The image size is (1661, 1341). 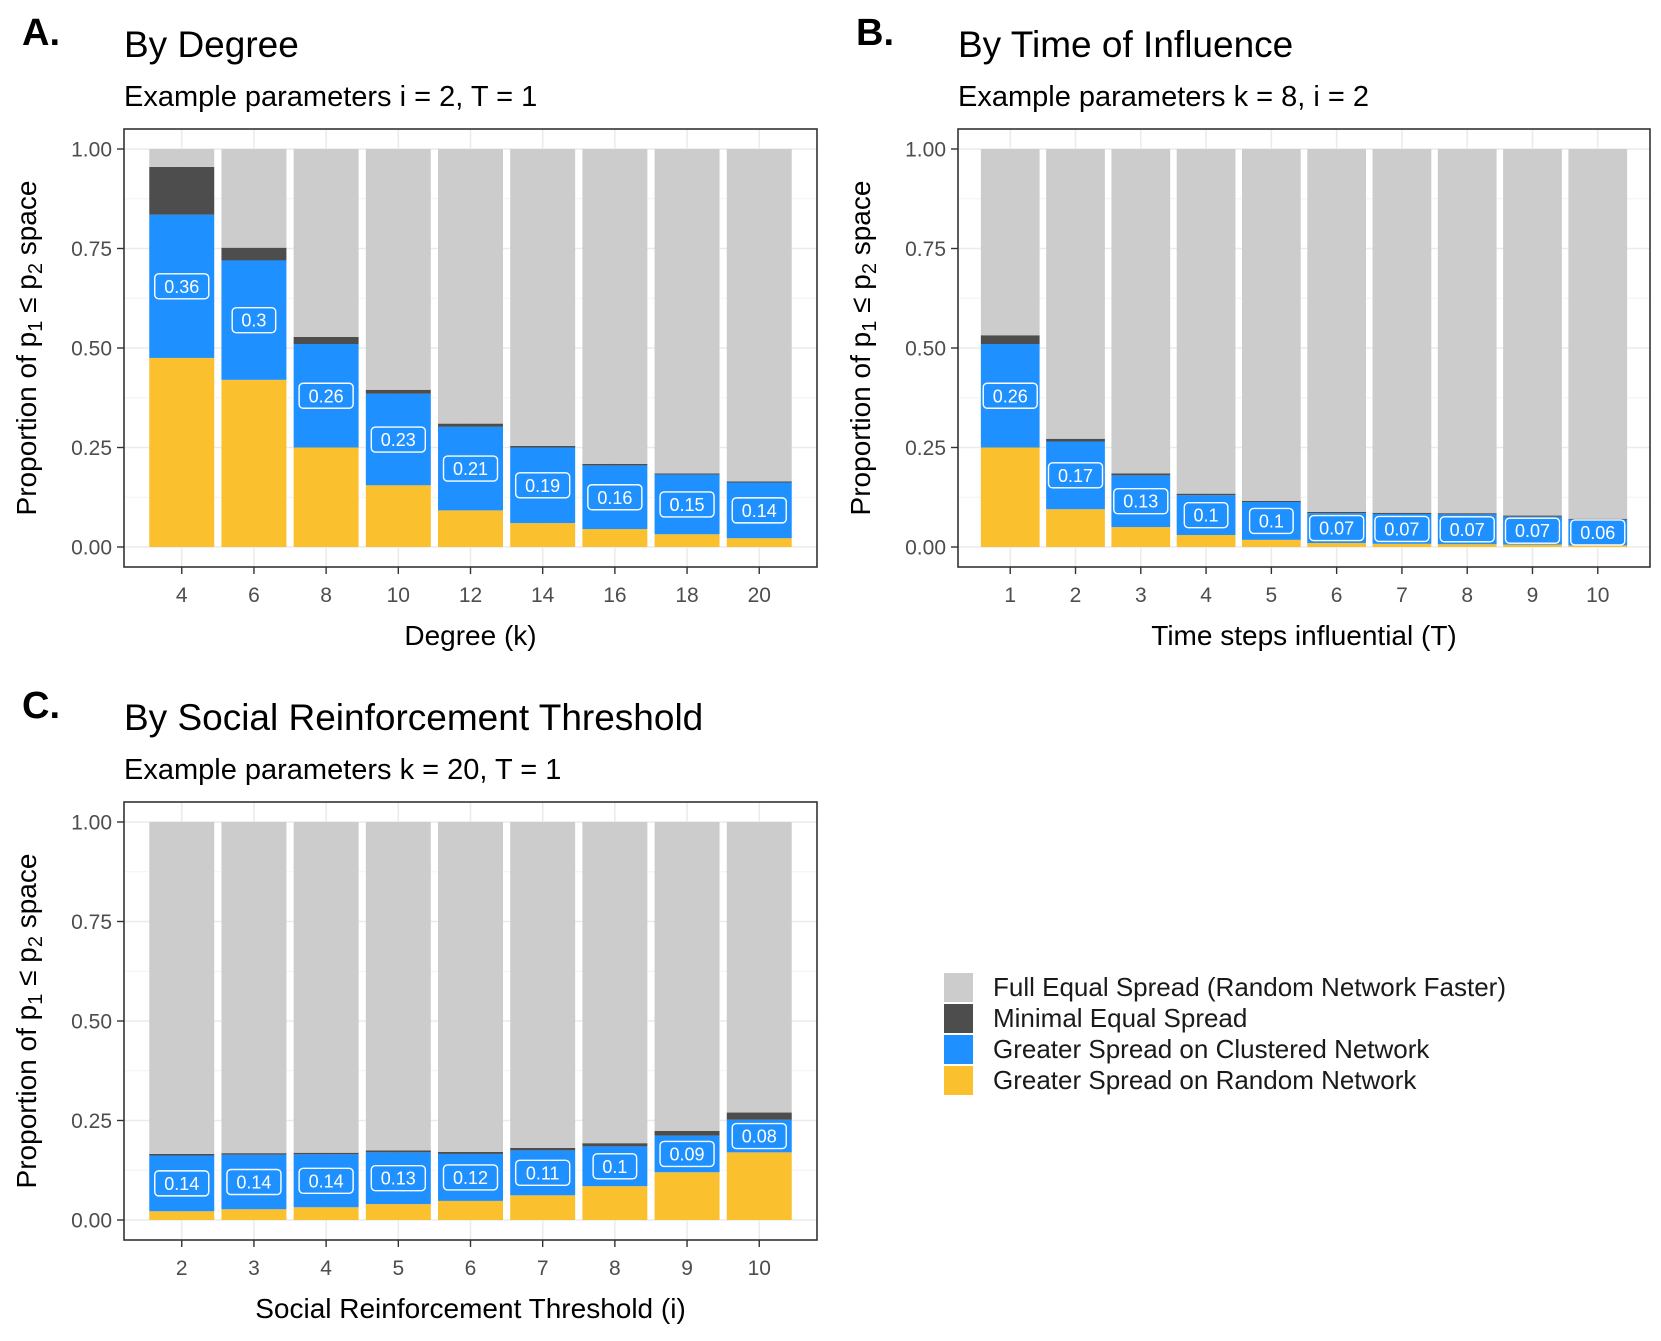 I want to click on chart-a-data-label-text: 0.15, so click(x=687, y=505).